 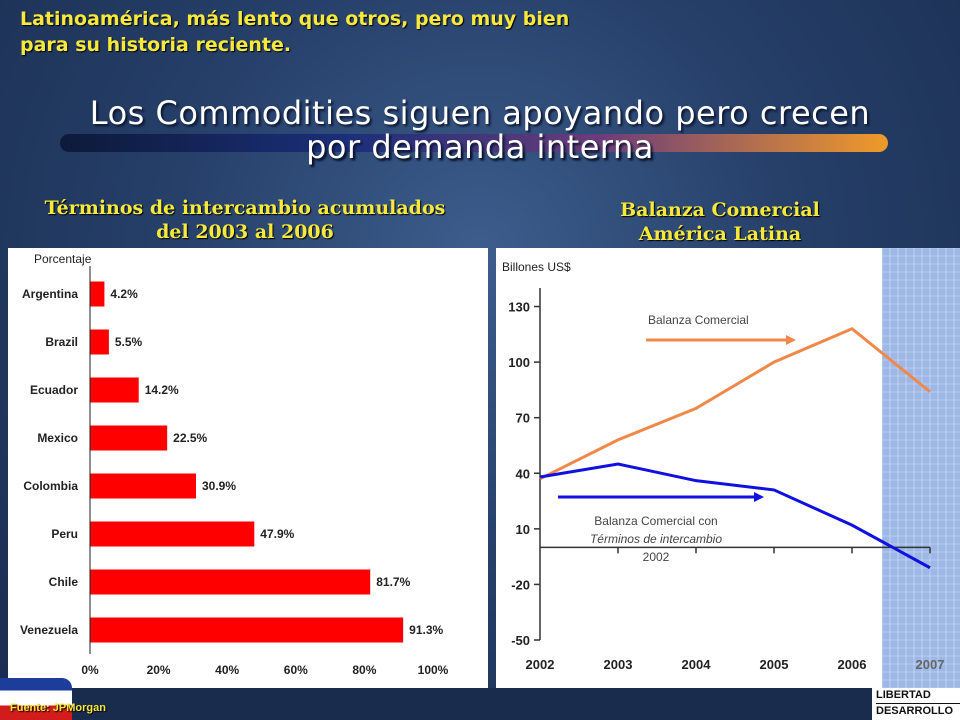 I want to click on logo-line-1: LIBERTAD, so click(x=903, y=695).